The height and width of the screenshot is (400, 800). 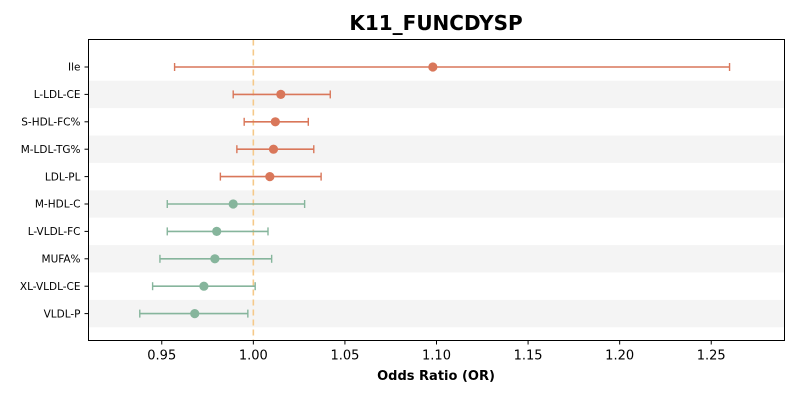 What do you see at coordinates (51, 150) in the screenshot?
I see `y-tick-label: M-LDL-TG%` at bounding box center [51, 150].